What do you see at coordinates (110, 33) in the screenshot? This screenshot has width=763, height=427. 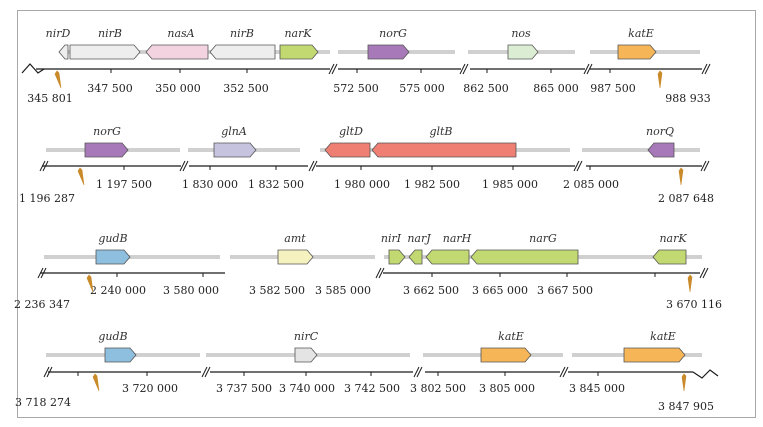 I see `row-1-gene-label-nirB: nirB` at bounding box center [110, 33].